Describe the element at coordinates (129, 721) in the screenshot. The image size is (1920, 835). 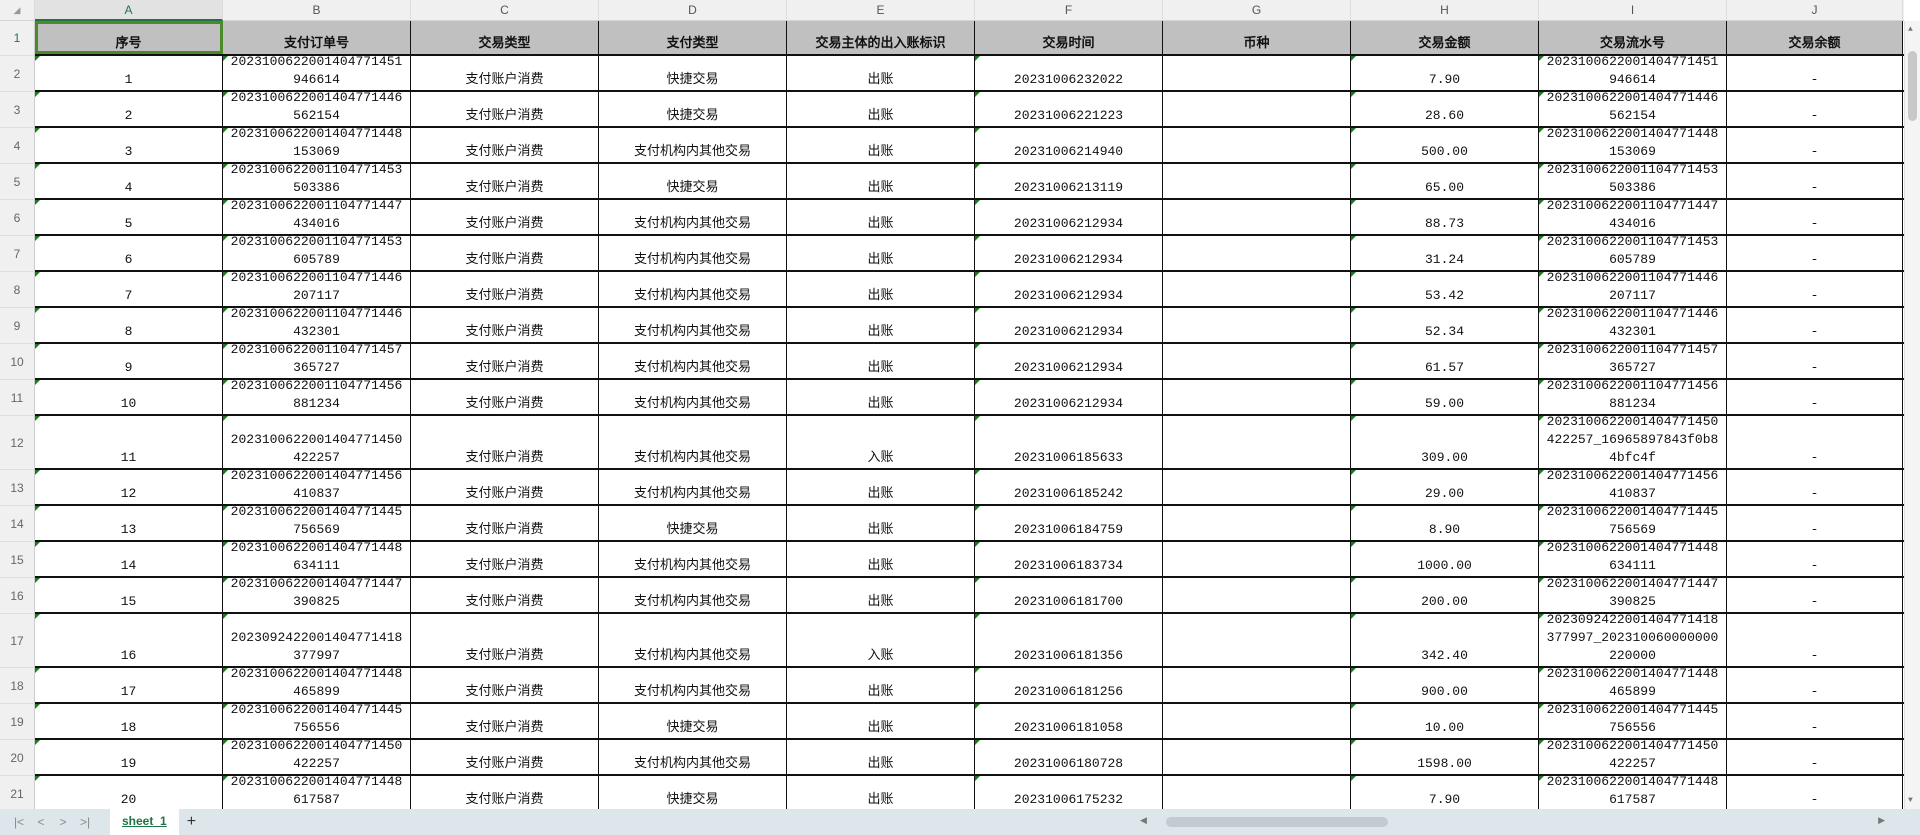
I see `cell: 18` at that location.